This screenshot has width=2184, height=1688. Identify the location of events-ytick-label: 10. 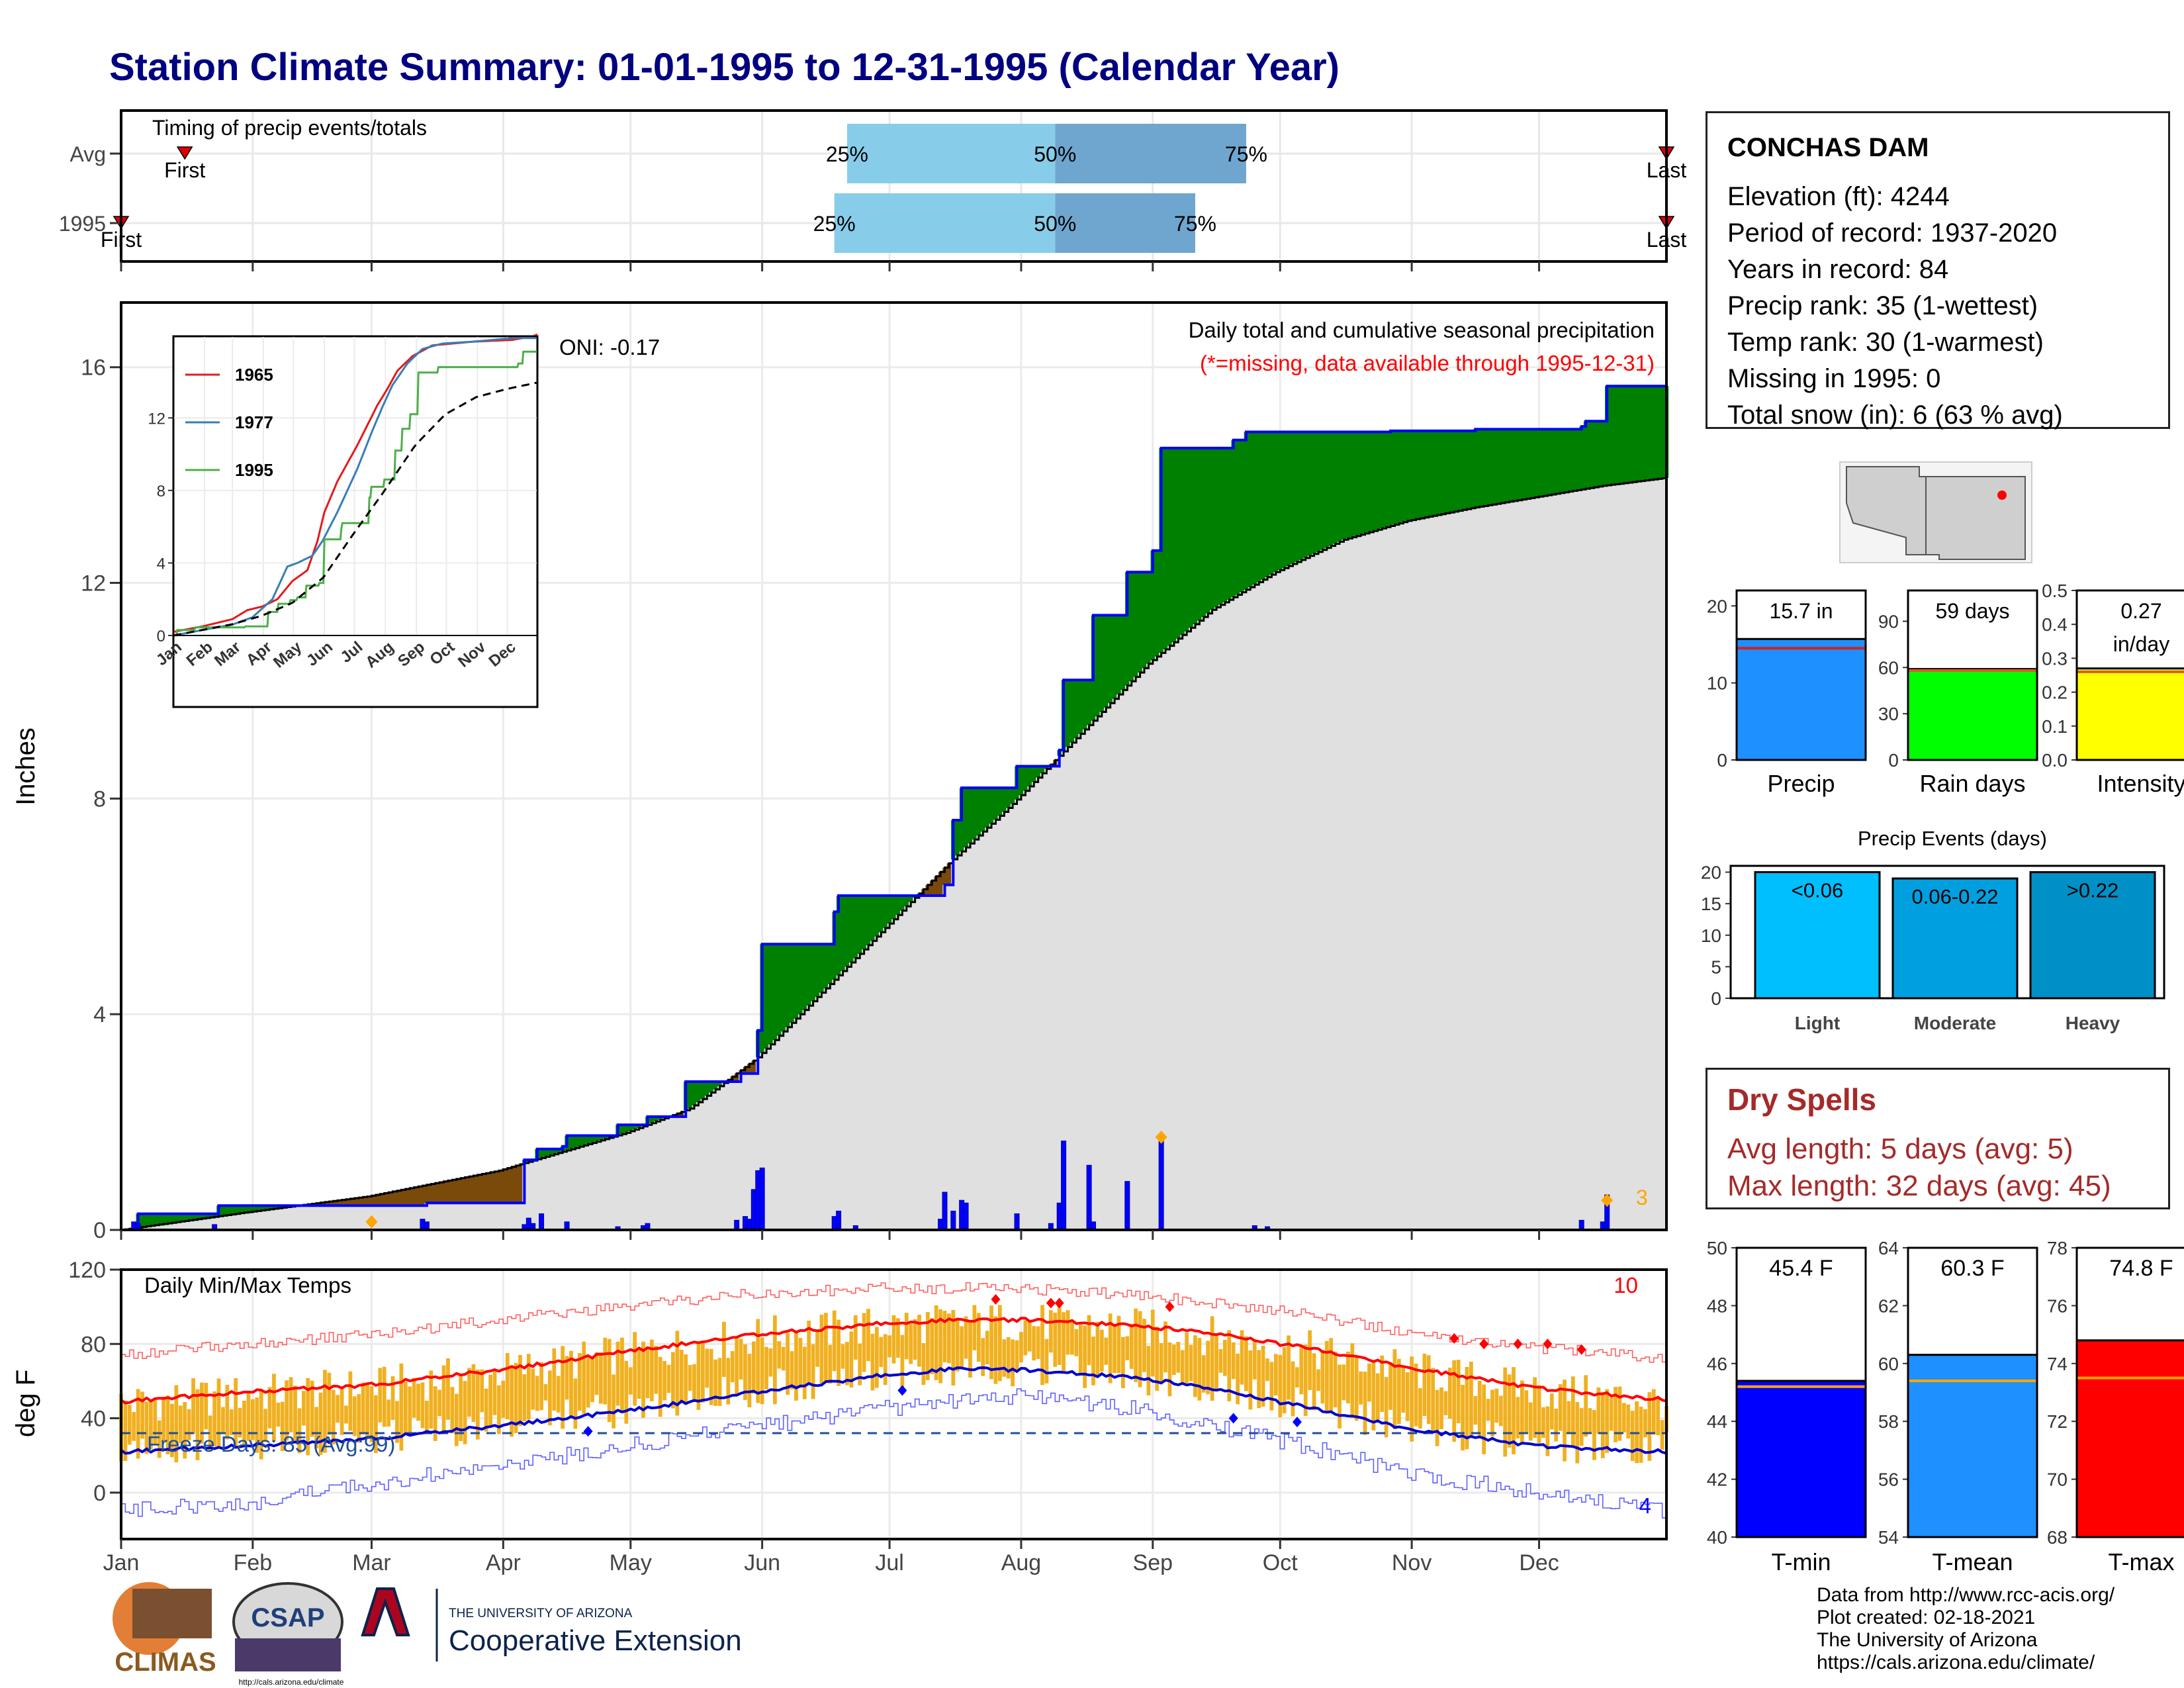
(1711, 935).